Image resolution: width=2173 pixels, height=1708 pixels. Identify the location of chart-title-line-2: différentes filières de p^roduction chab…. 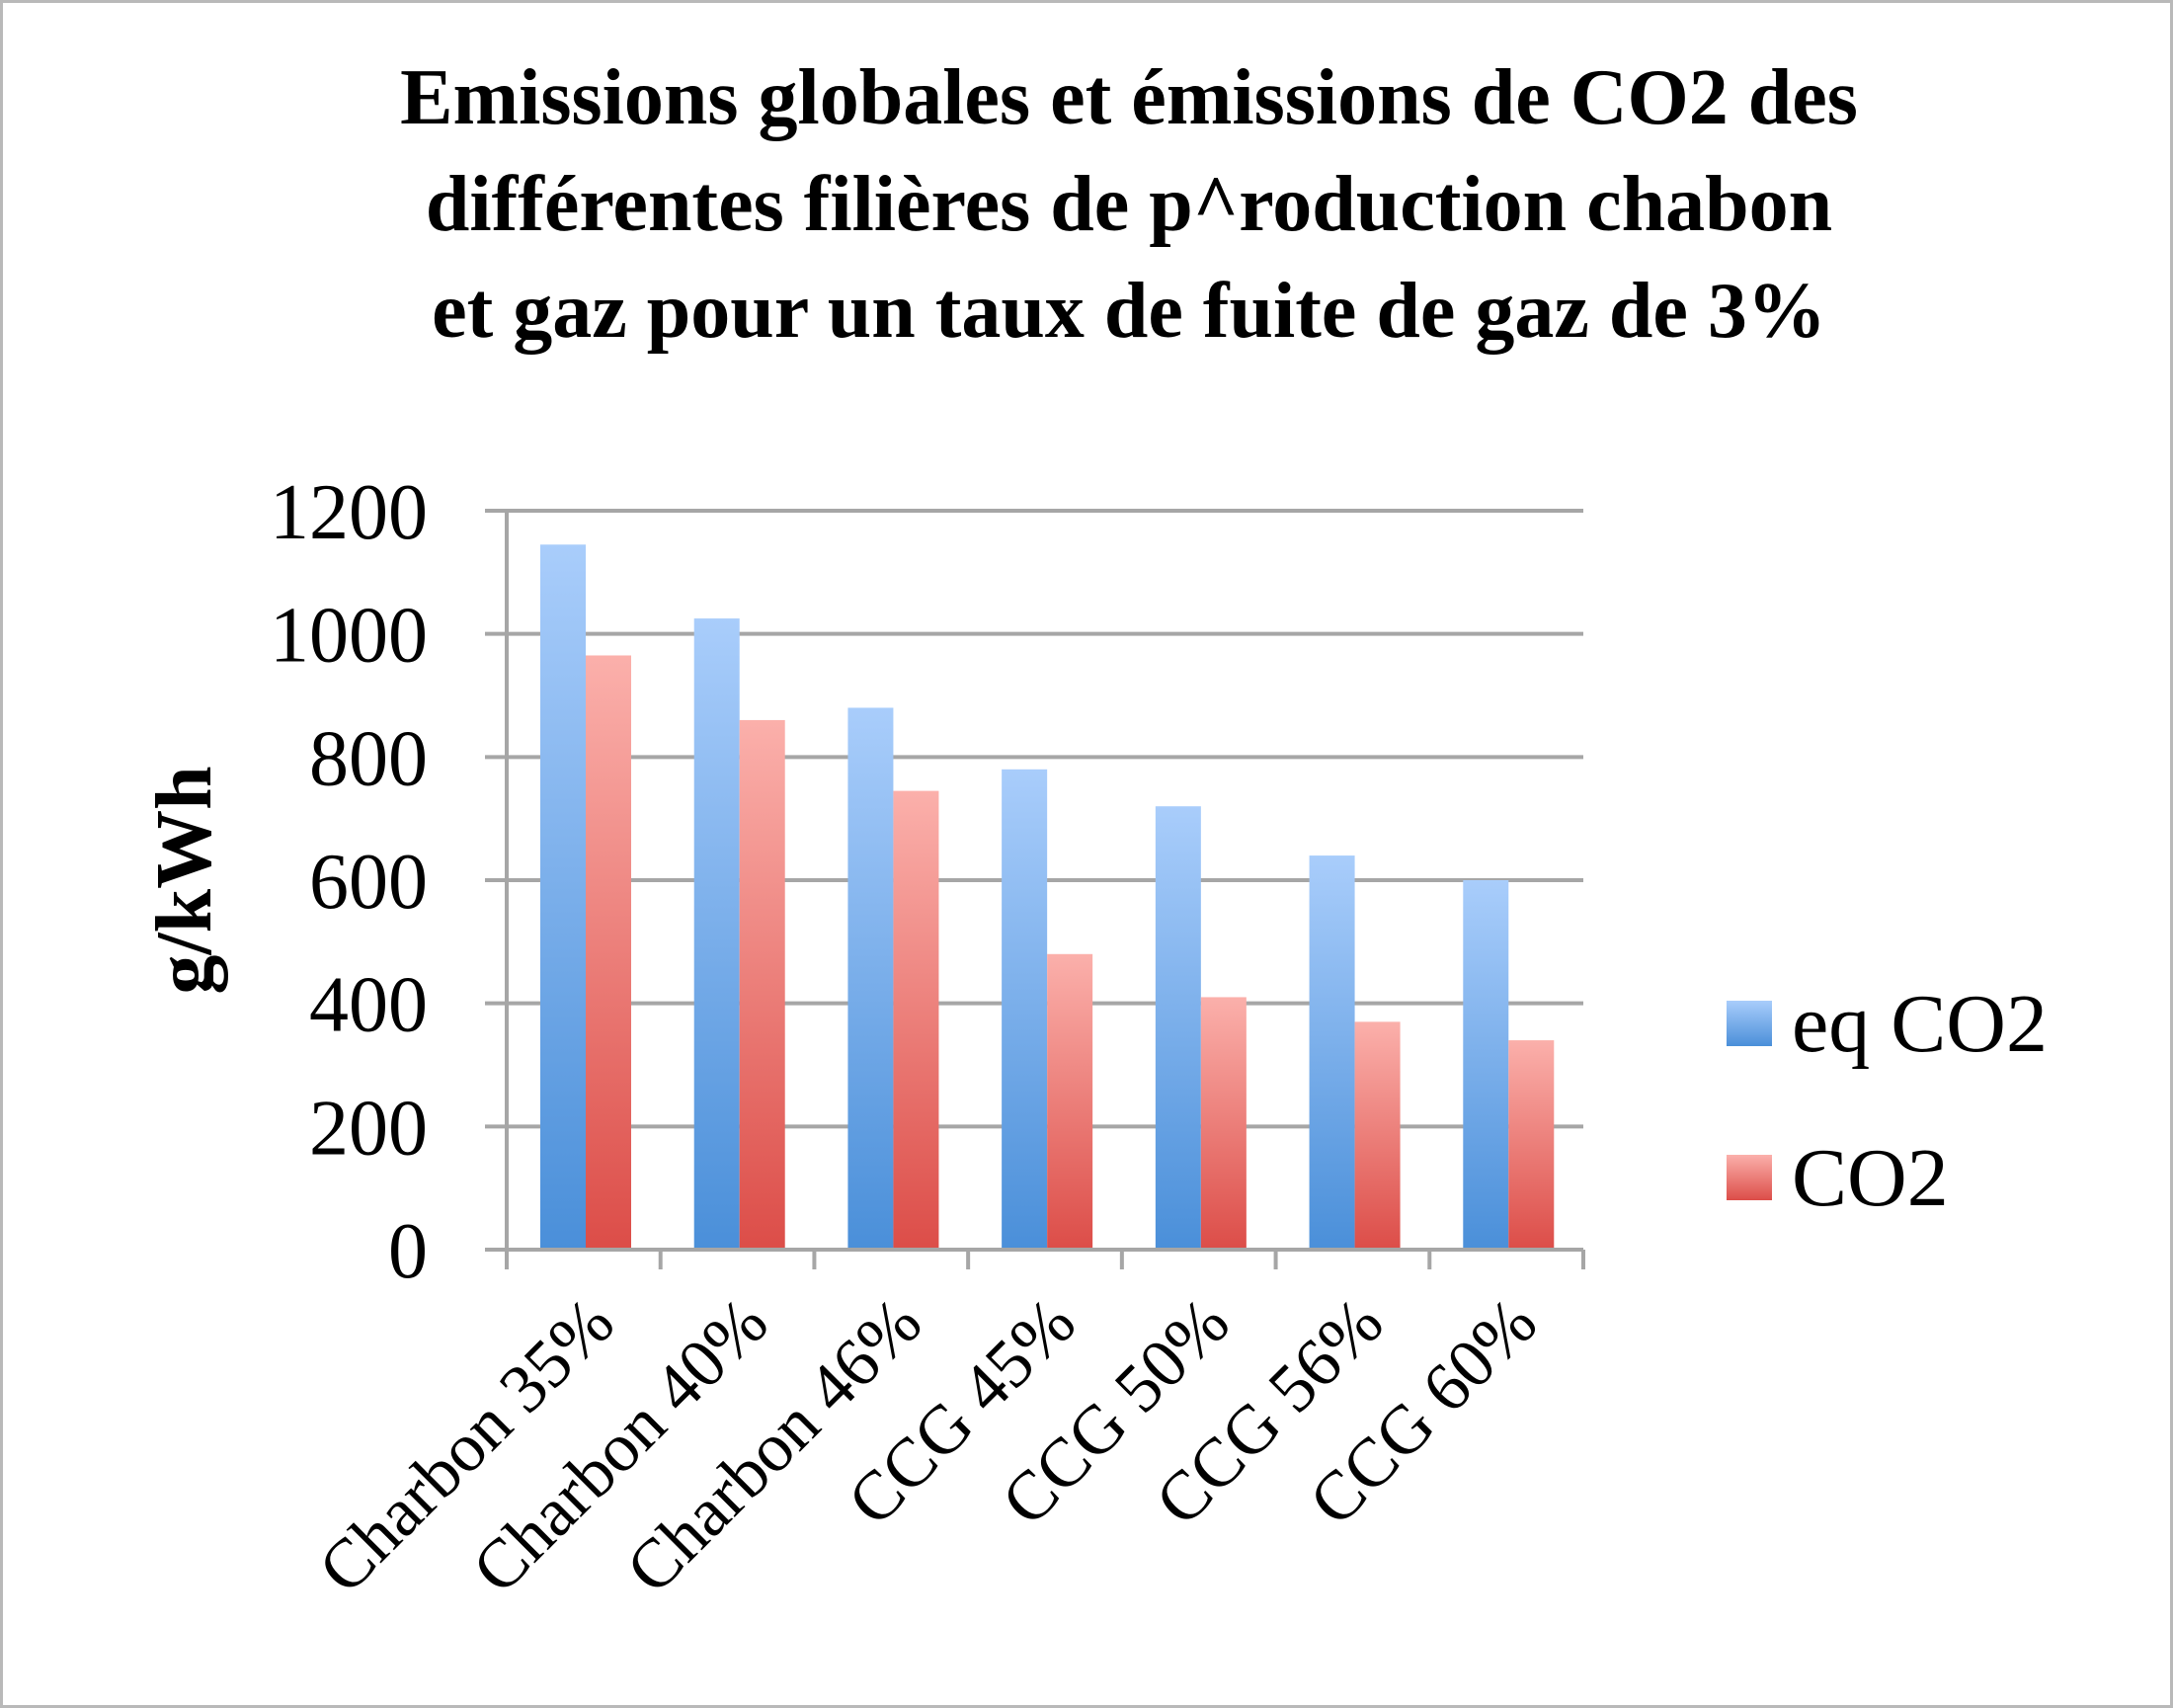
(1129, 204).